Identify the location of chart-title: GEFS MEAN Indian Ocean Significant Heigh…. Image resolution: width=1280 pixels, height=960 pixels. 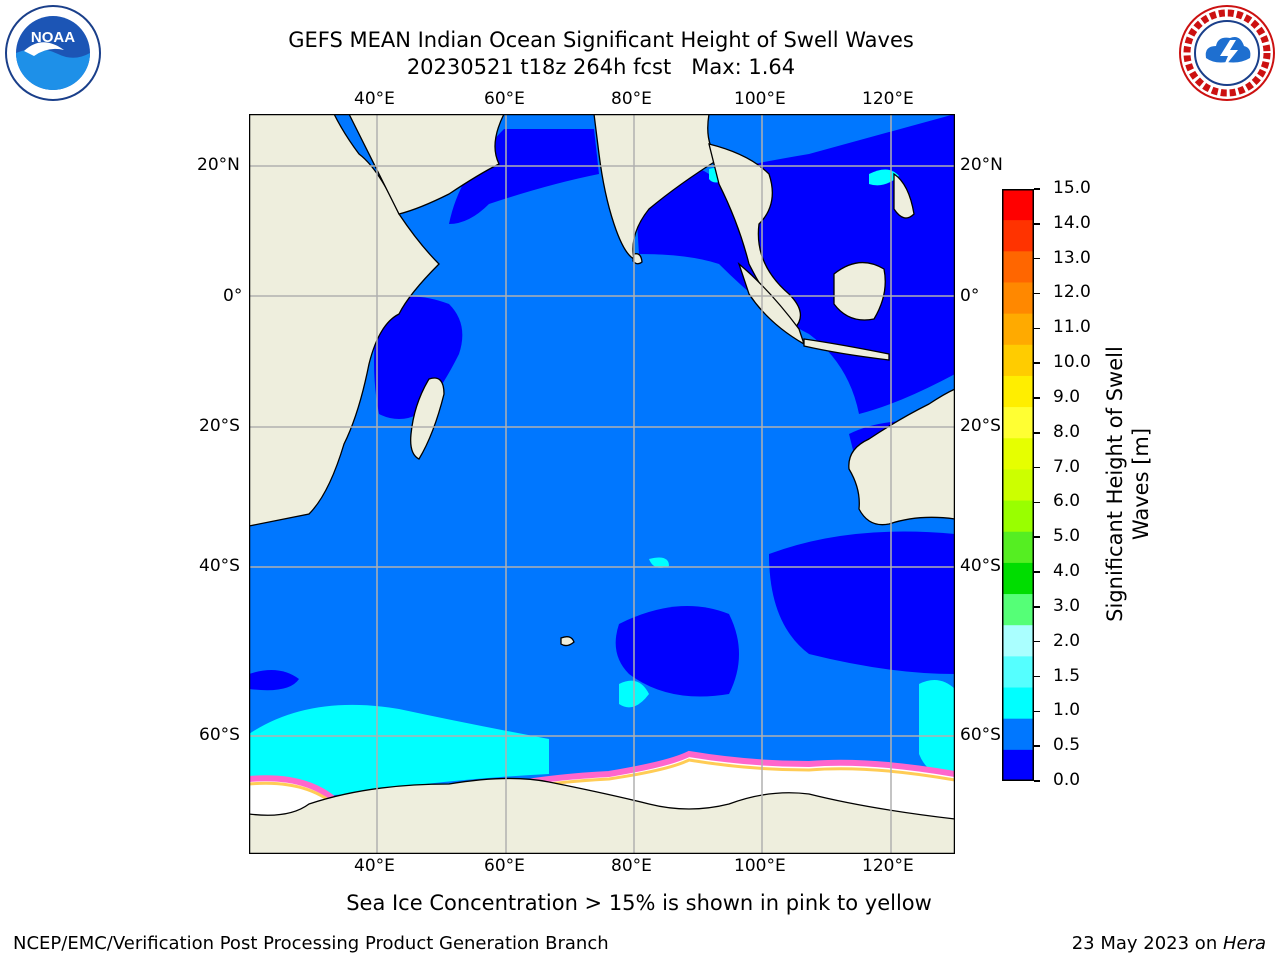
(601, 40).